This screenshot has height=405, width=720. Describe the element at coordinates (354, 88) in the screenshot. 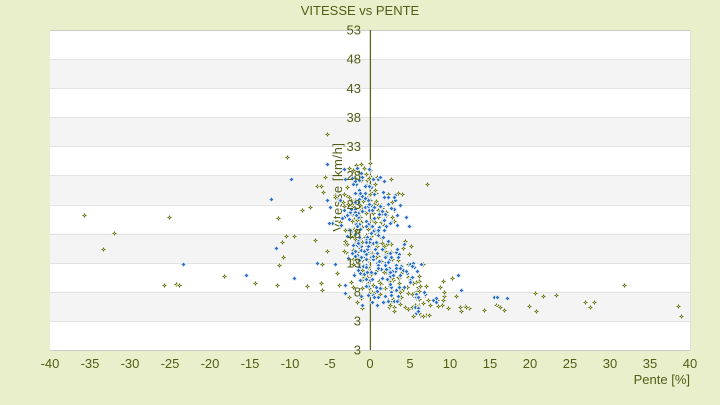

I see `svg-text: 43` at that location.